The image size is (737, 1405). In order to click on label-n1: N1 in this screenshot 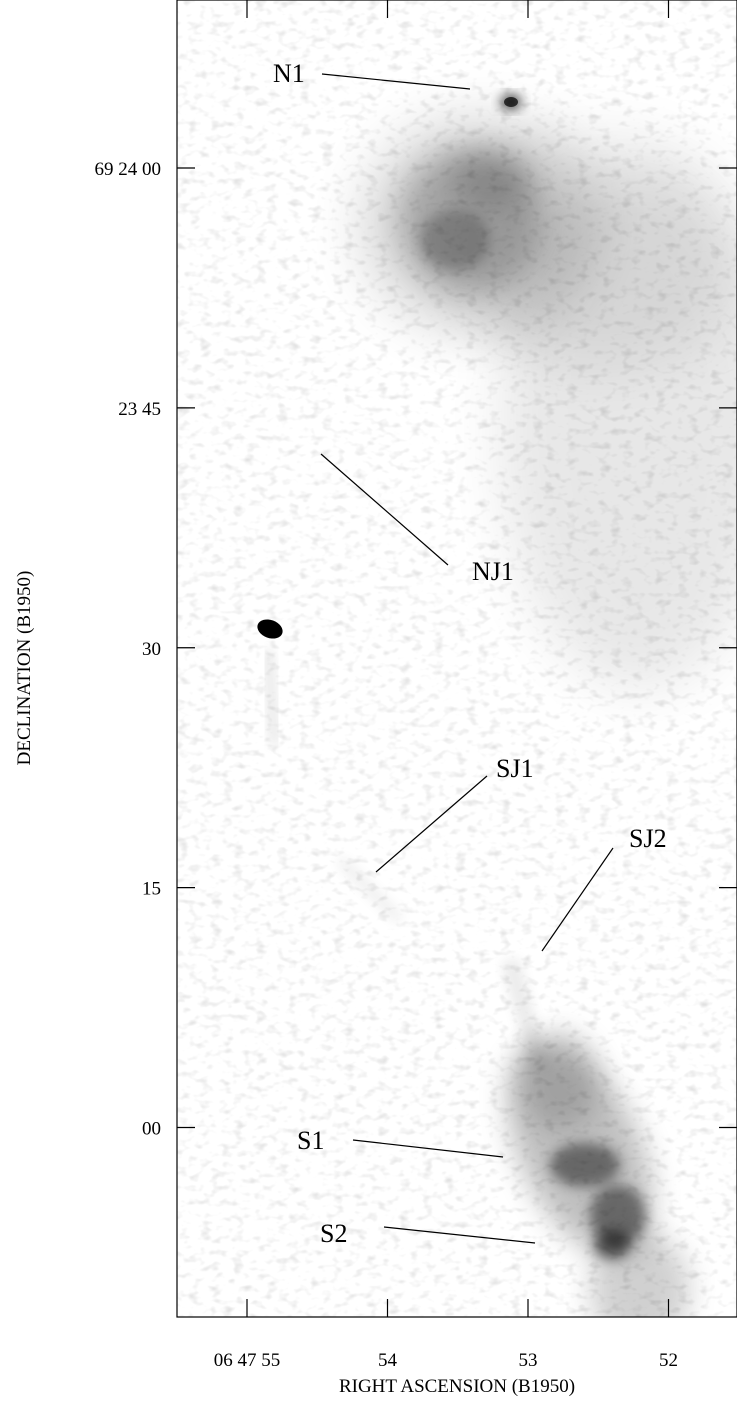, I will do `click(289, 73)`.